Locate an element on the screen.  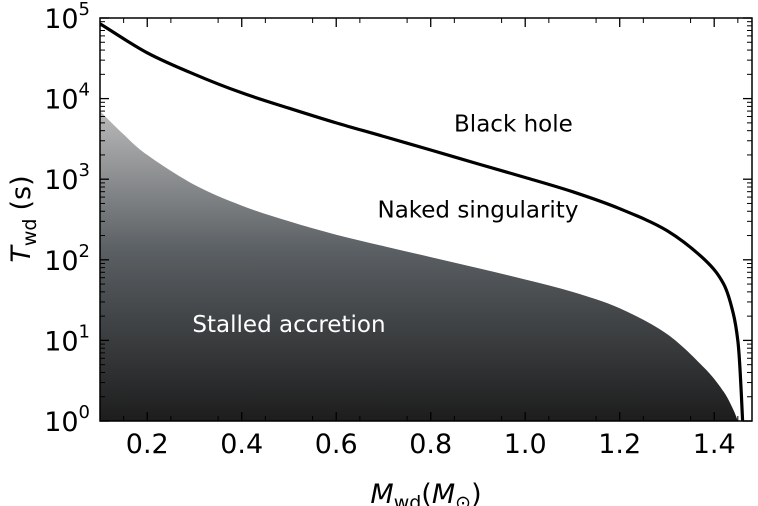
y-tick-label: 10⁰ is located at coordinates (67, 420).